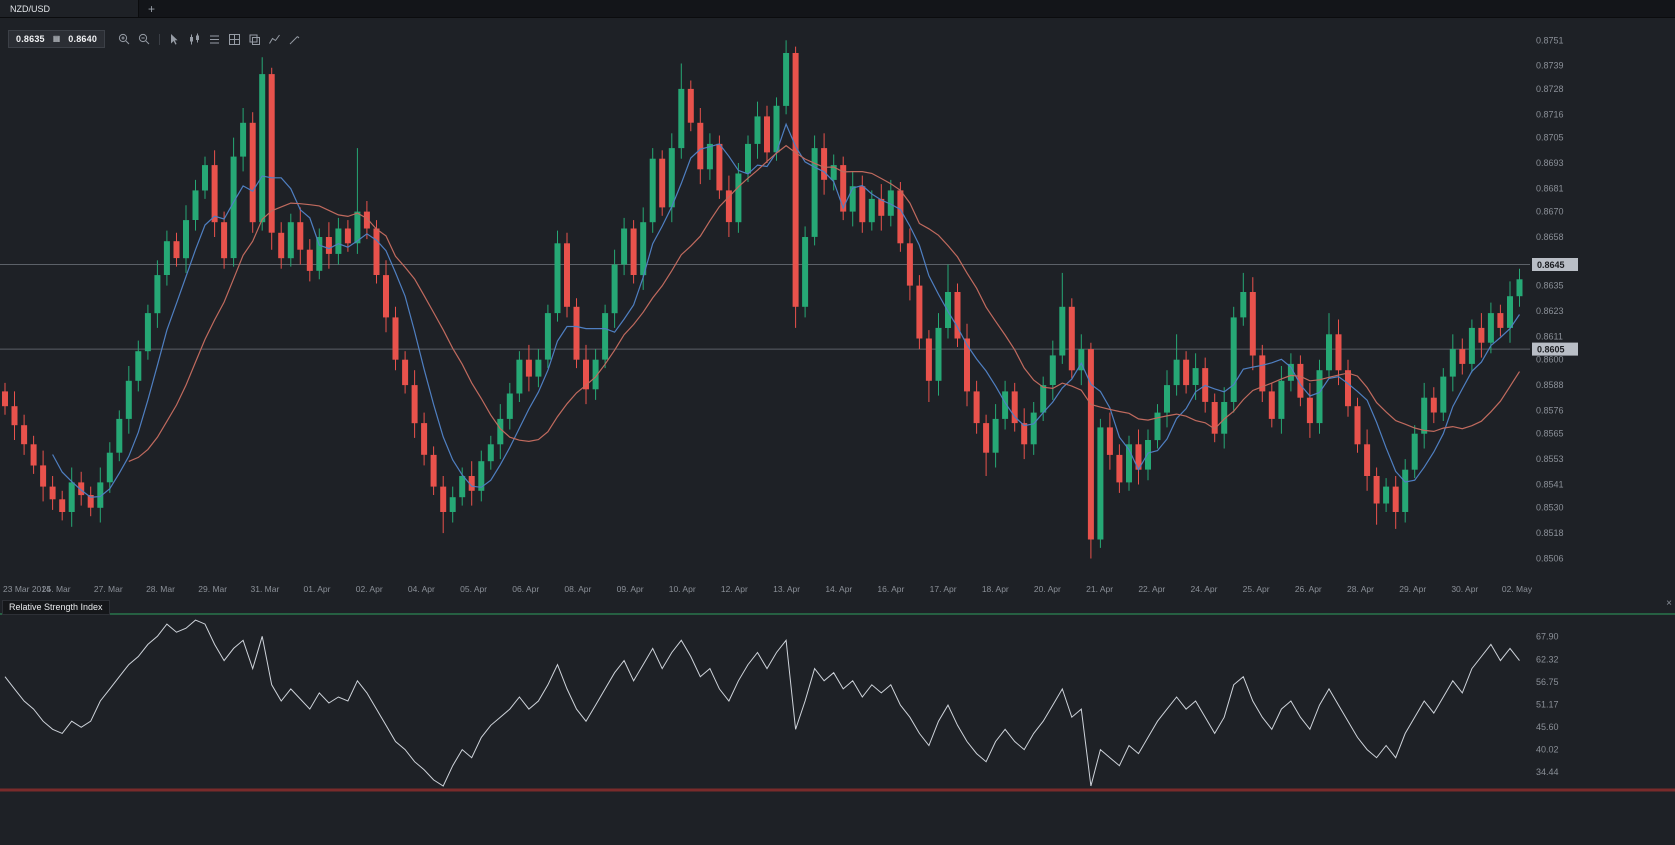 This screenshot has height=845, width=1675. I want to click on time-axis, so click(765, 591).